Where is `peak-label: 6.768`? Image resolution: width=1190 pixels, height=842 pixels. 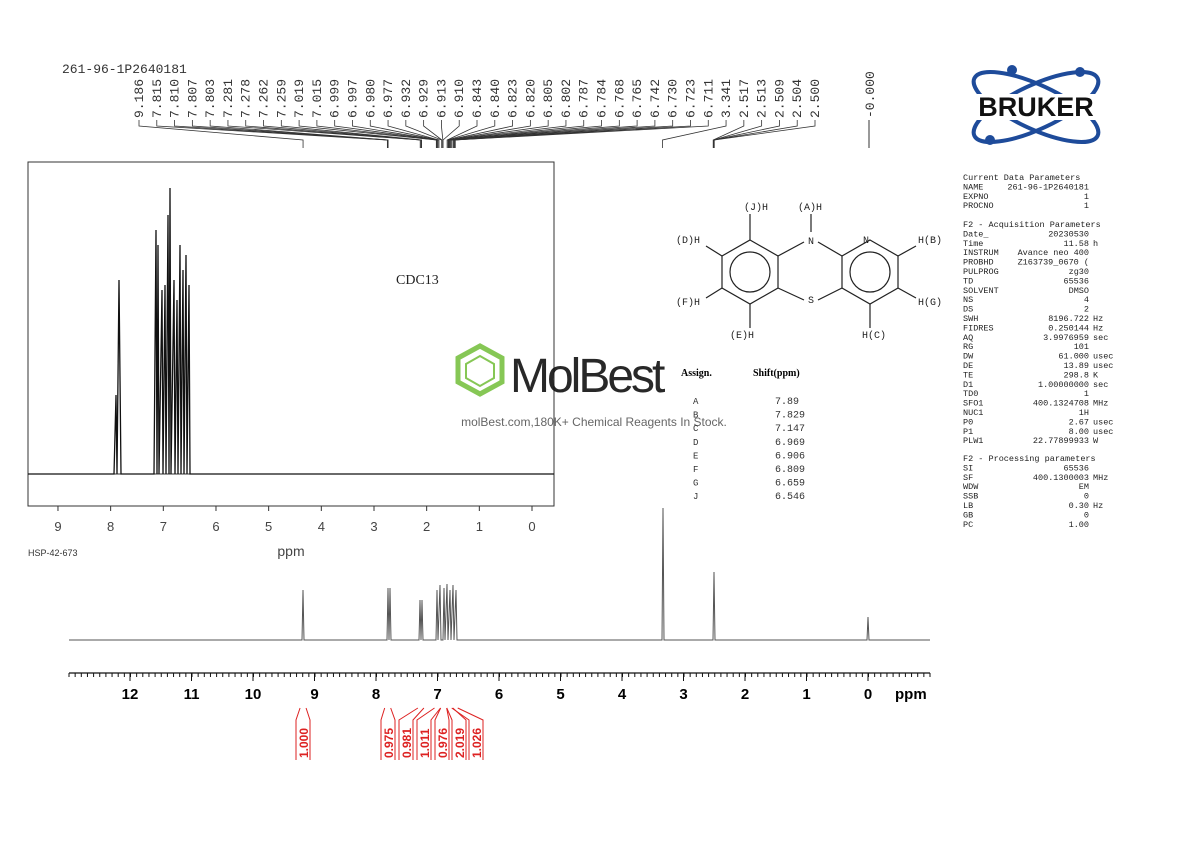 peak-label: 6.768 is located at coordinates (619, 98).